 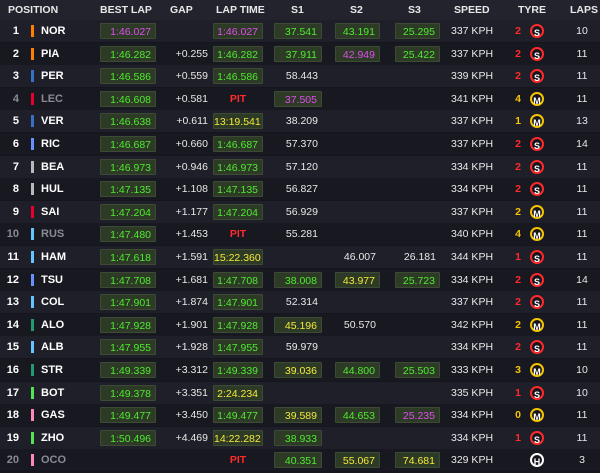 What do you see at coordinates (532, 10) in the screenshot?
I see `header-tyre: TYRE` at bounding box center [532, 10].